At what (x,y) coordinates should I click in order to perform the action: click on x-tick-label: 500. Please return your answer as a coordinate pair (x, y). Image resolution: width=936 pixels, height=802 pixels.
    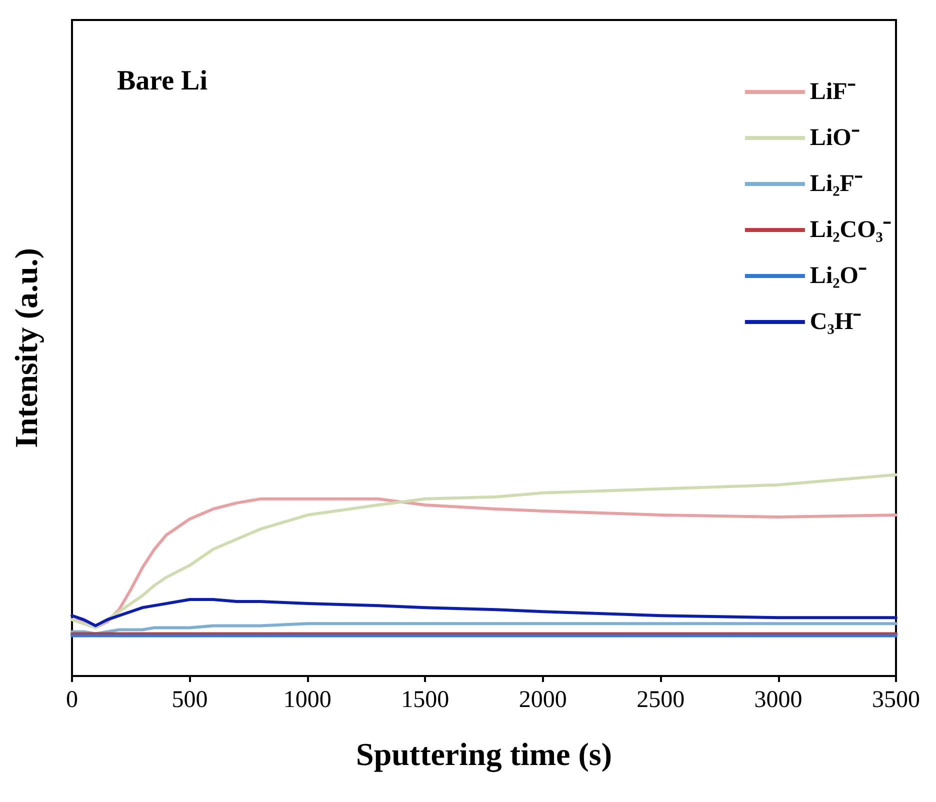
    Looking at the image, I should click on (190, 700).